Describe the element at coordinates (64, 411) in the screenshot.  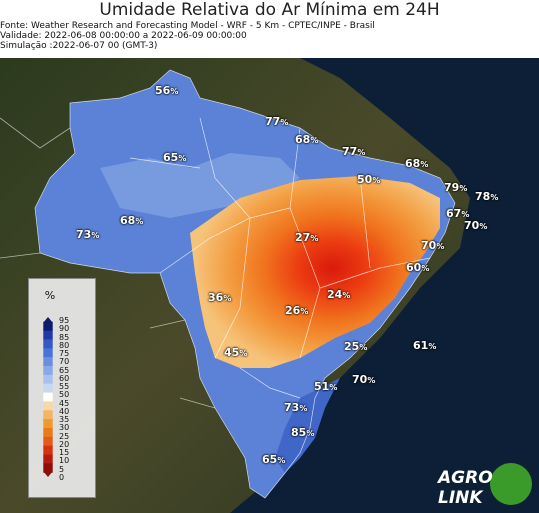
I see `legend-tick-label: 40` at that location.